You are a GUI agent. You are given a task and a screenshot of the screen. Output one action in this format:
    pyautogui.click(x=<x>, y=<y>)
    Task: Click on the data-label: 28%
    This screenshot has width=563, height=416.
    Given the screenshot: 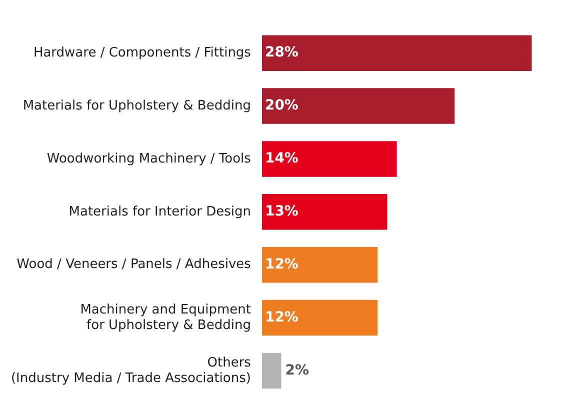 What is the action you would take?
    pyautogui.click(x=281, y=52)
    